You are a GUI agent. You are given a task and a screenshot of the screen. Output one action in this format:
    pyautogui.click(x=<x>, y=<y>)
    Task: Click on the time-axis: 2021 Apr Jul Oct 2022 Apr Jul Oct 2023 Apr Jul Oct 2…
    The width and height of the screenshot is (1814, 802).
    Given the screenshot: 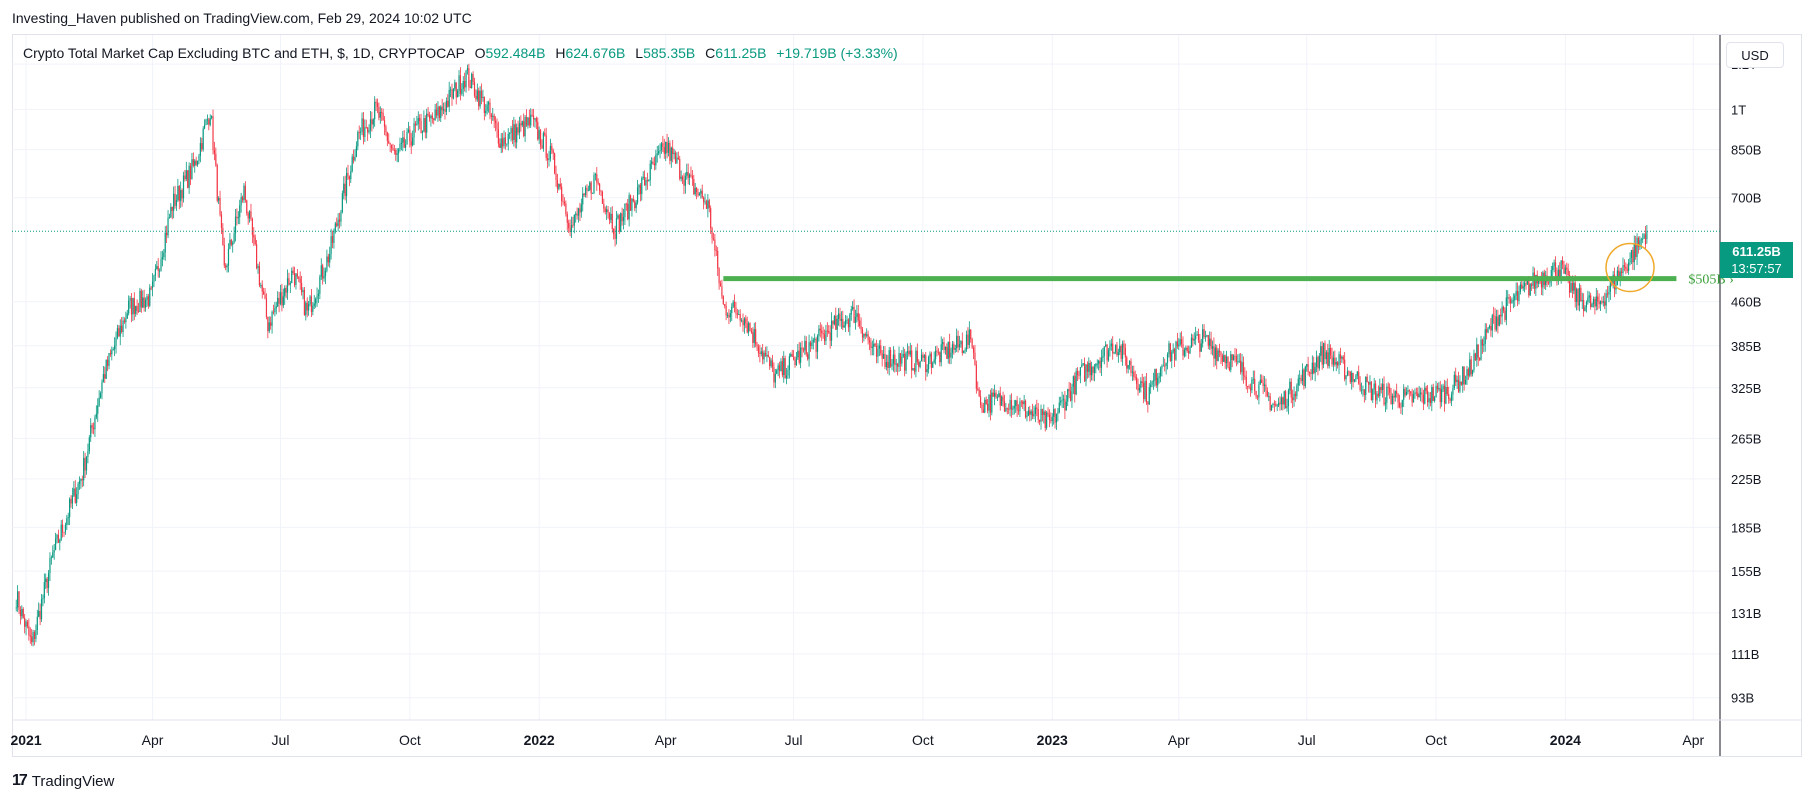 What is the action you would take?
    pyautogui.click(x=857, y=740)
    